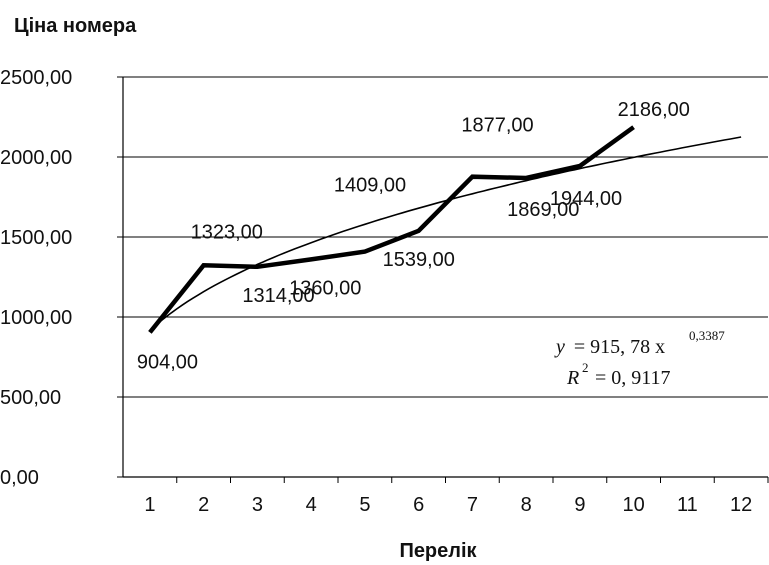  What do you see at coordinates (227, 232) in the screenshot?
I see `data-label: 1323,00` at bounding box center [227, 232].